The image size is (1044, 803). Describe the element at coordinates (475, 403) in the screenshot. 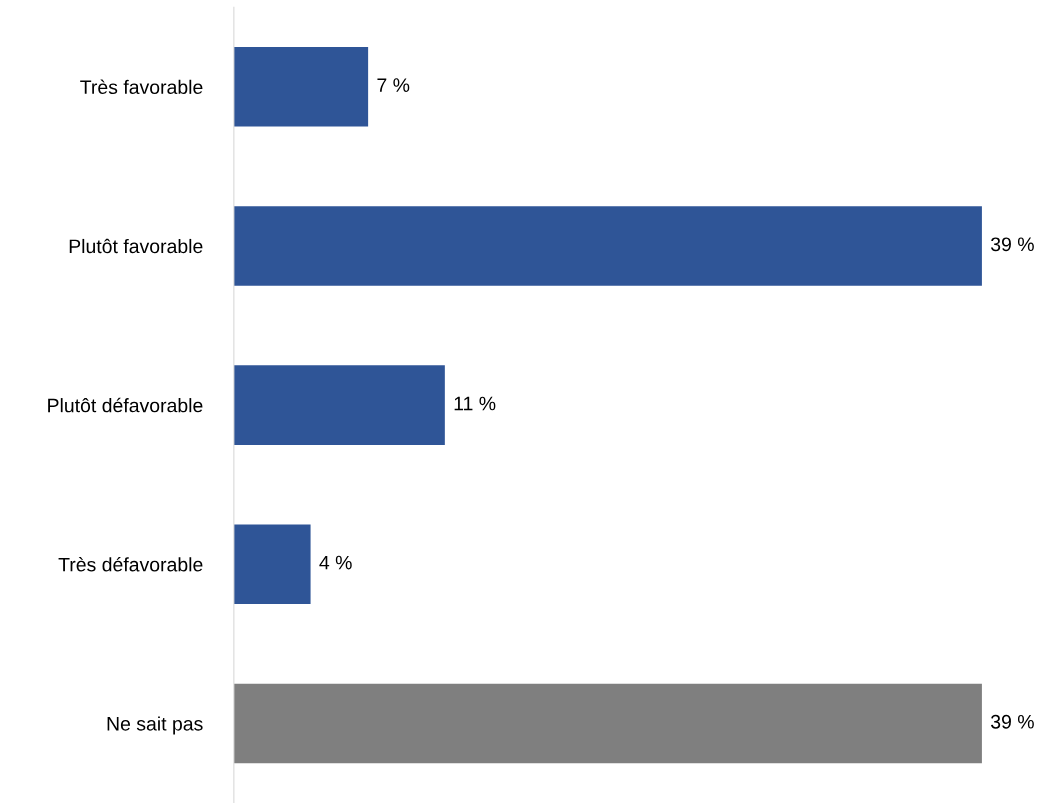

I see `data-label: 11 %` at that location.